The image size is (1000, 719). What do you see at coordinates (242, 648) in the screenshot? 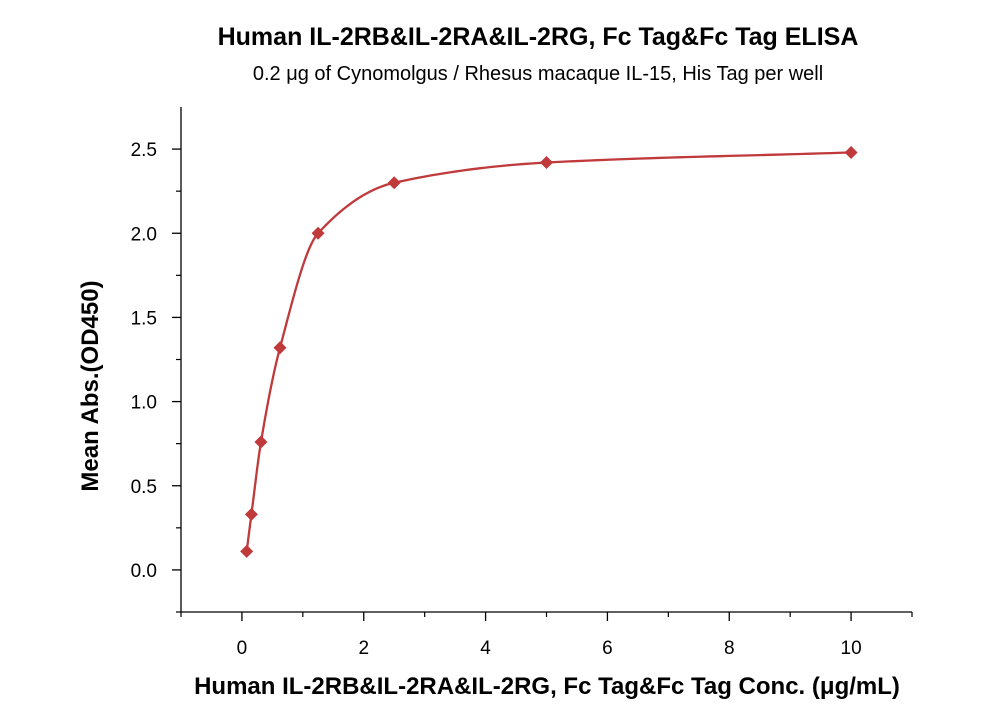
I see `x-tick-label: 0` at bounding box center [242, 648].